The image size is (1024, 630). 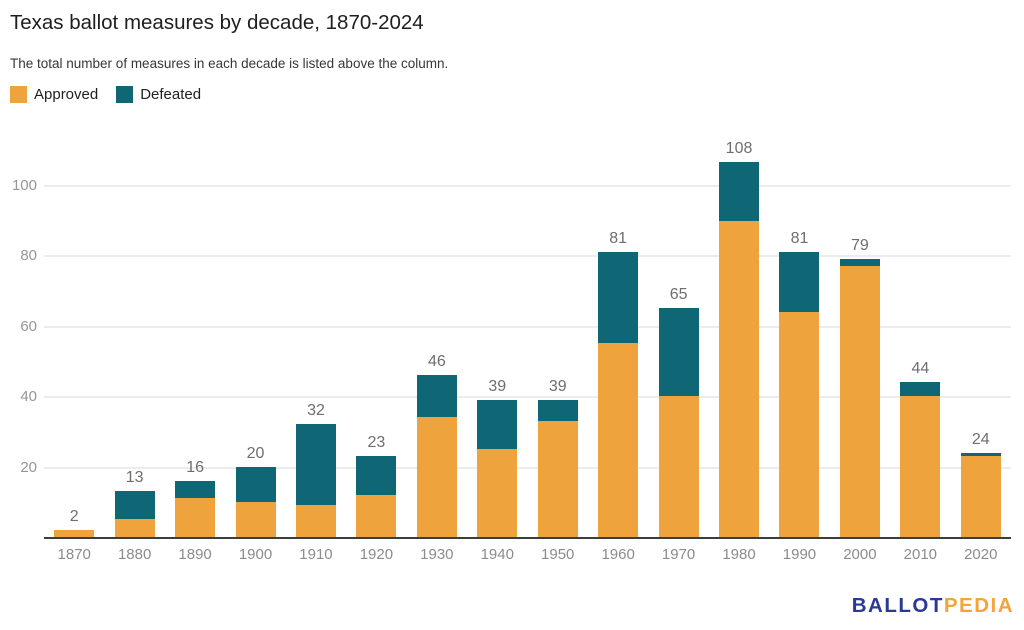 What do you see at coordinates (618, 440) in the screenshot?
I see `bar-segment-approved-1960` at bounding box center [618, 440].